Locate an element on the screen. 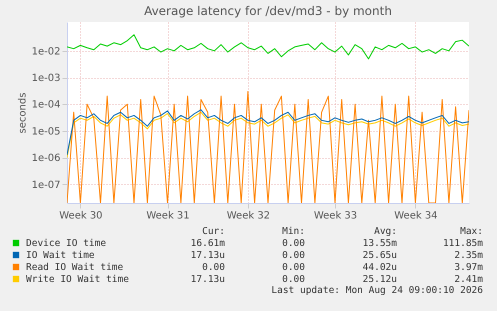  y-tick-label: 1e-07 is located at coordinates (46, 185).